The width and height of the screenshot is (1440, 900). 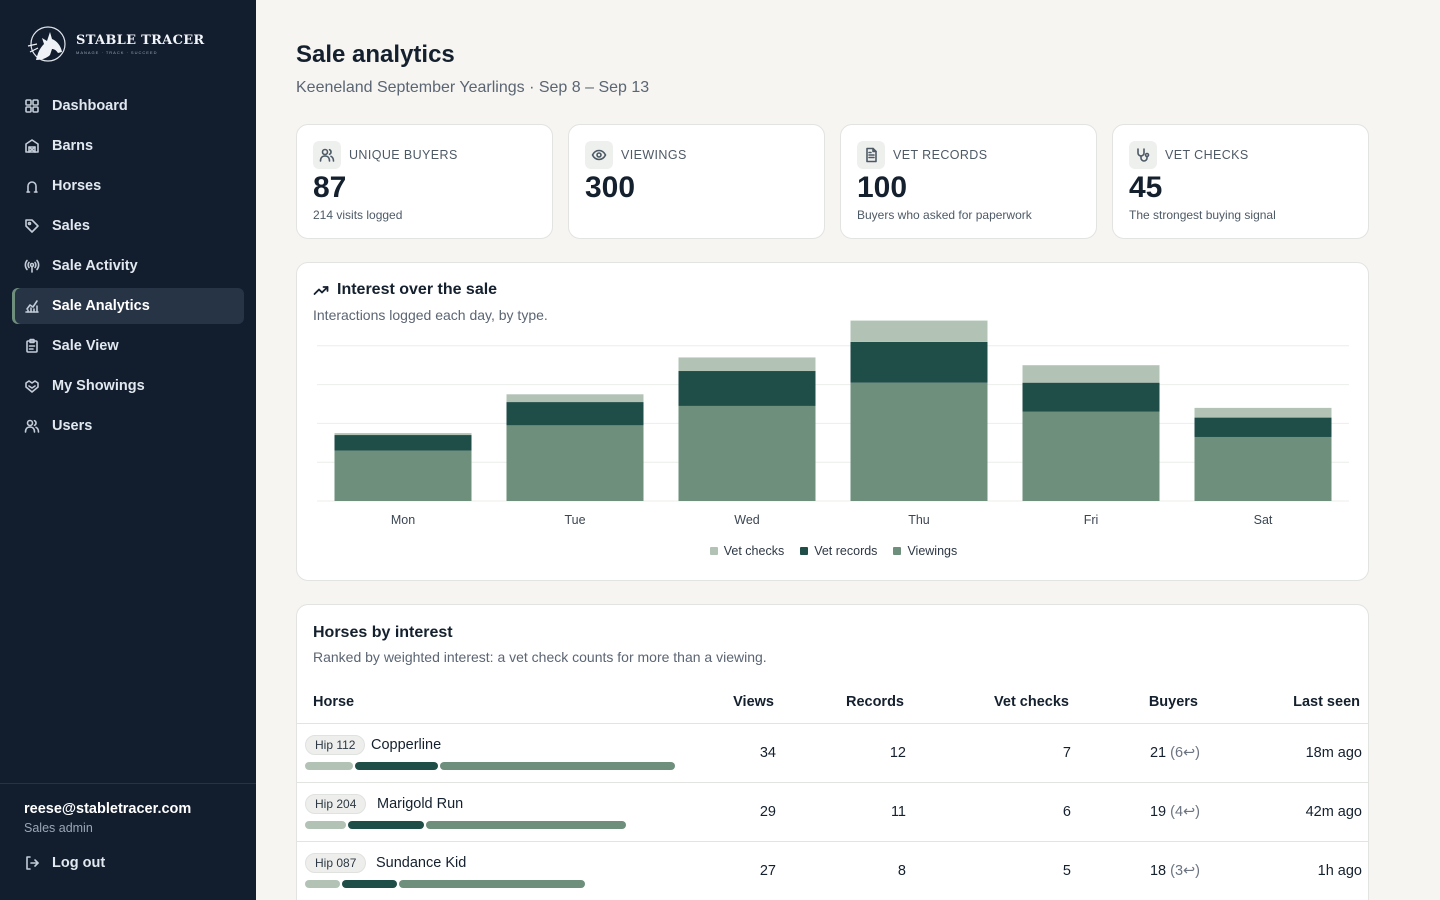 I want to click on nav-item-horses: Horses, so click(x=128, y=186).